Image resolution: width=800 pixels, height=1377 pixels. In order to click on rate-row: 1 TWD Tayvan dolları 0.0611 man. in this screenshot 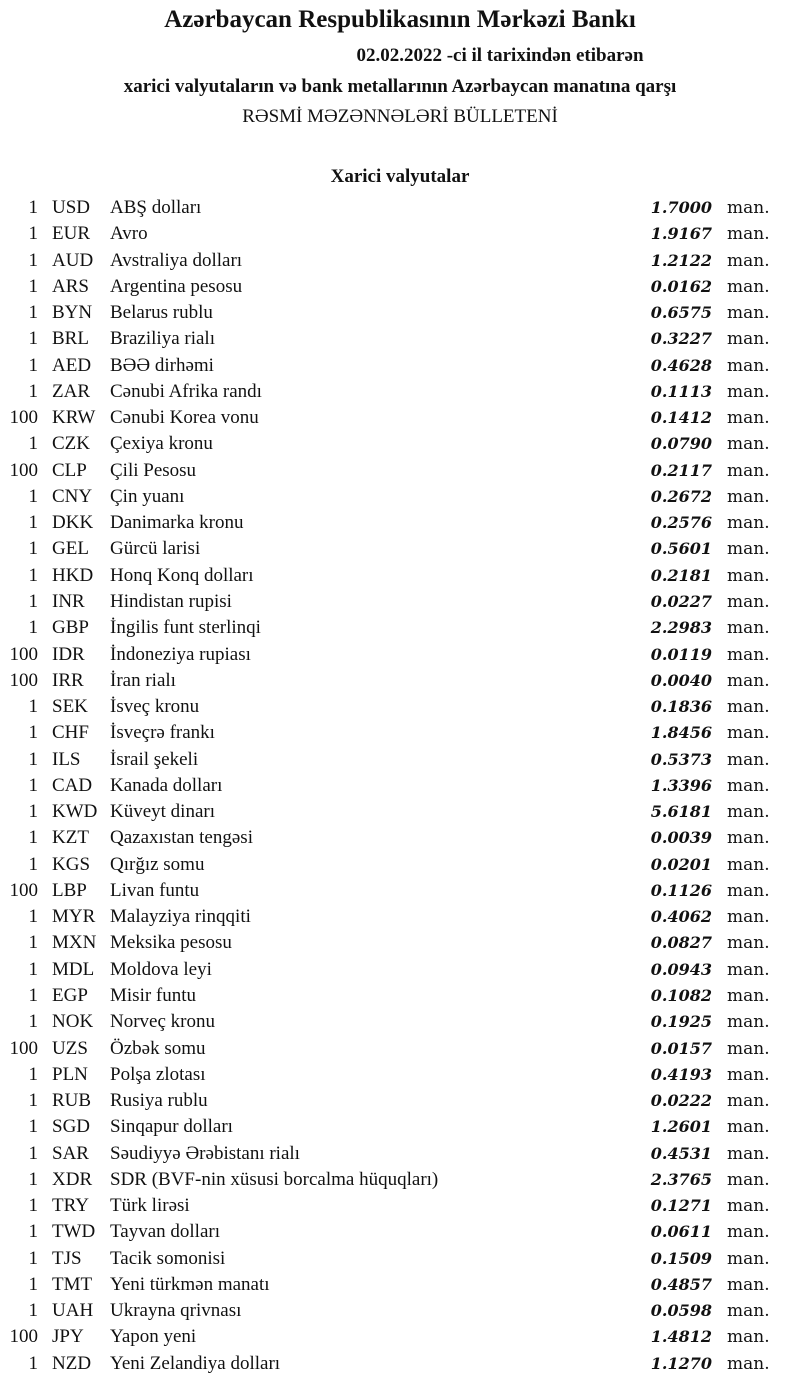, I will do `click(400, 1232)`.